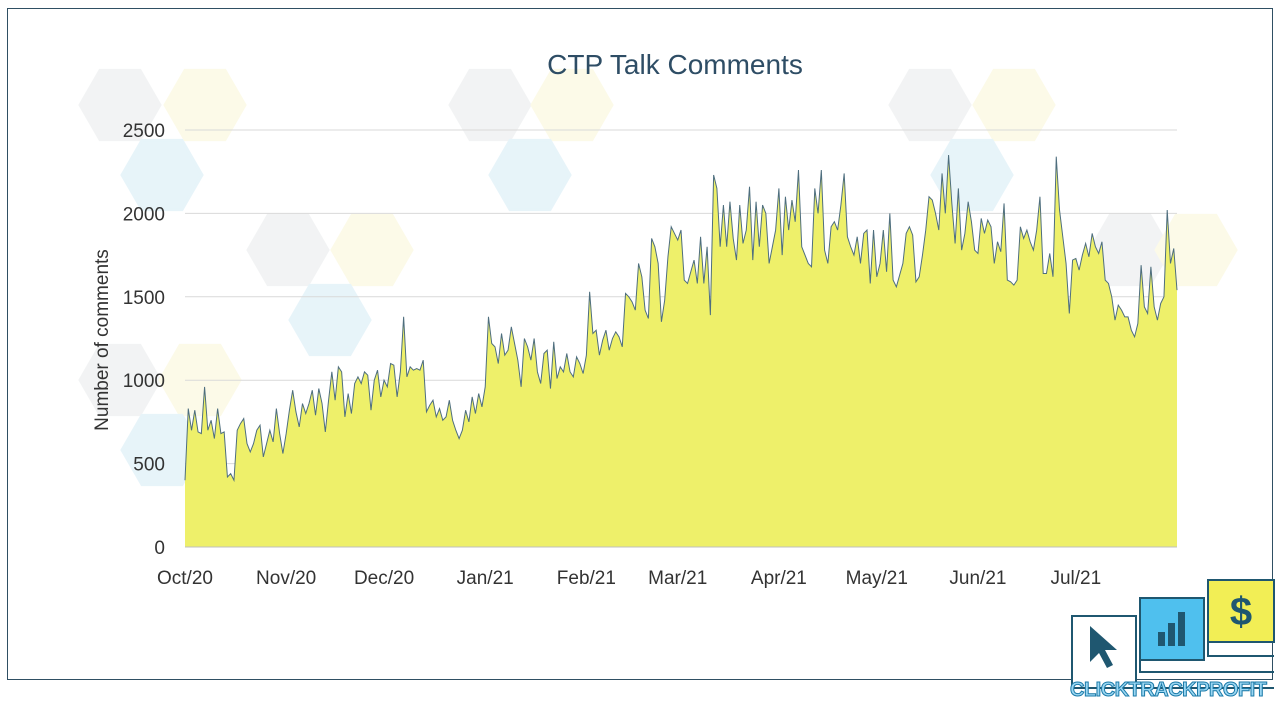 This screenshot has height=704, width=1280. I want to click on x-tick-label: Jul/21, so click(1075, 578).